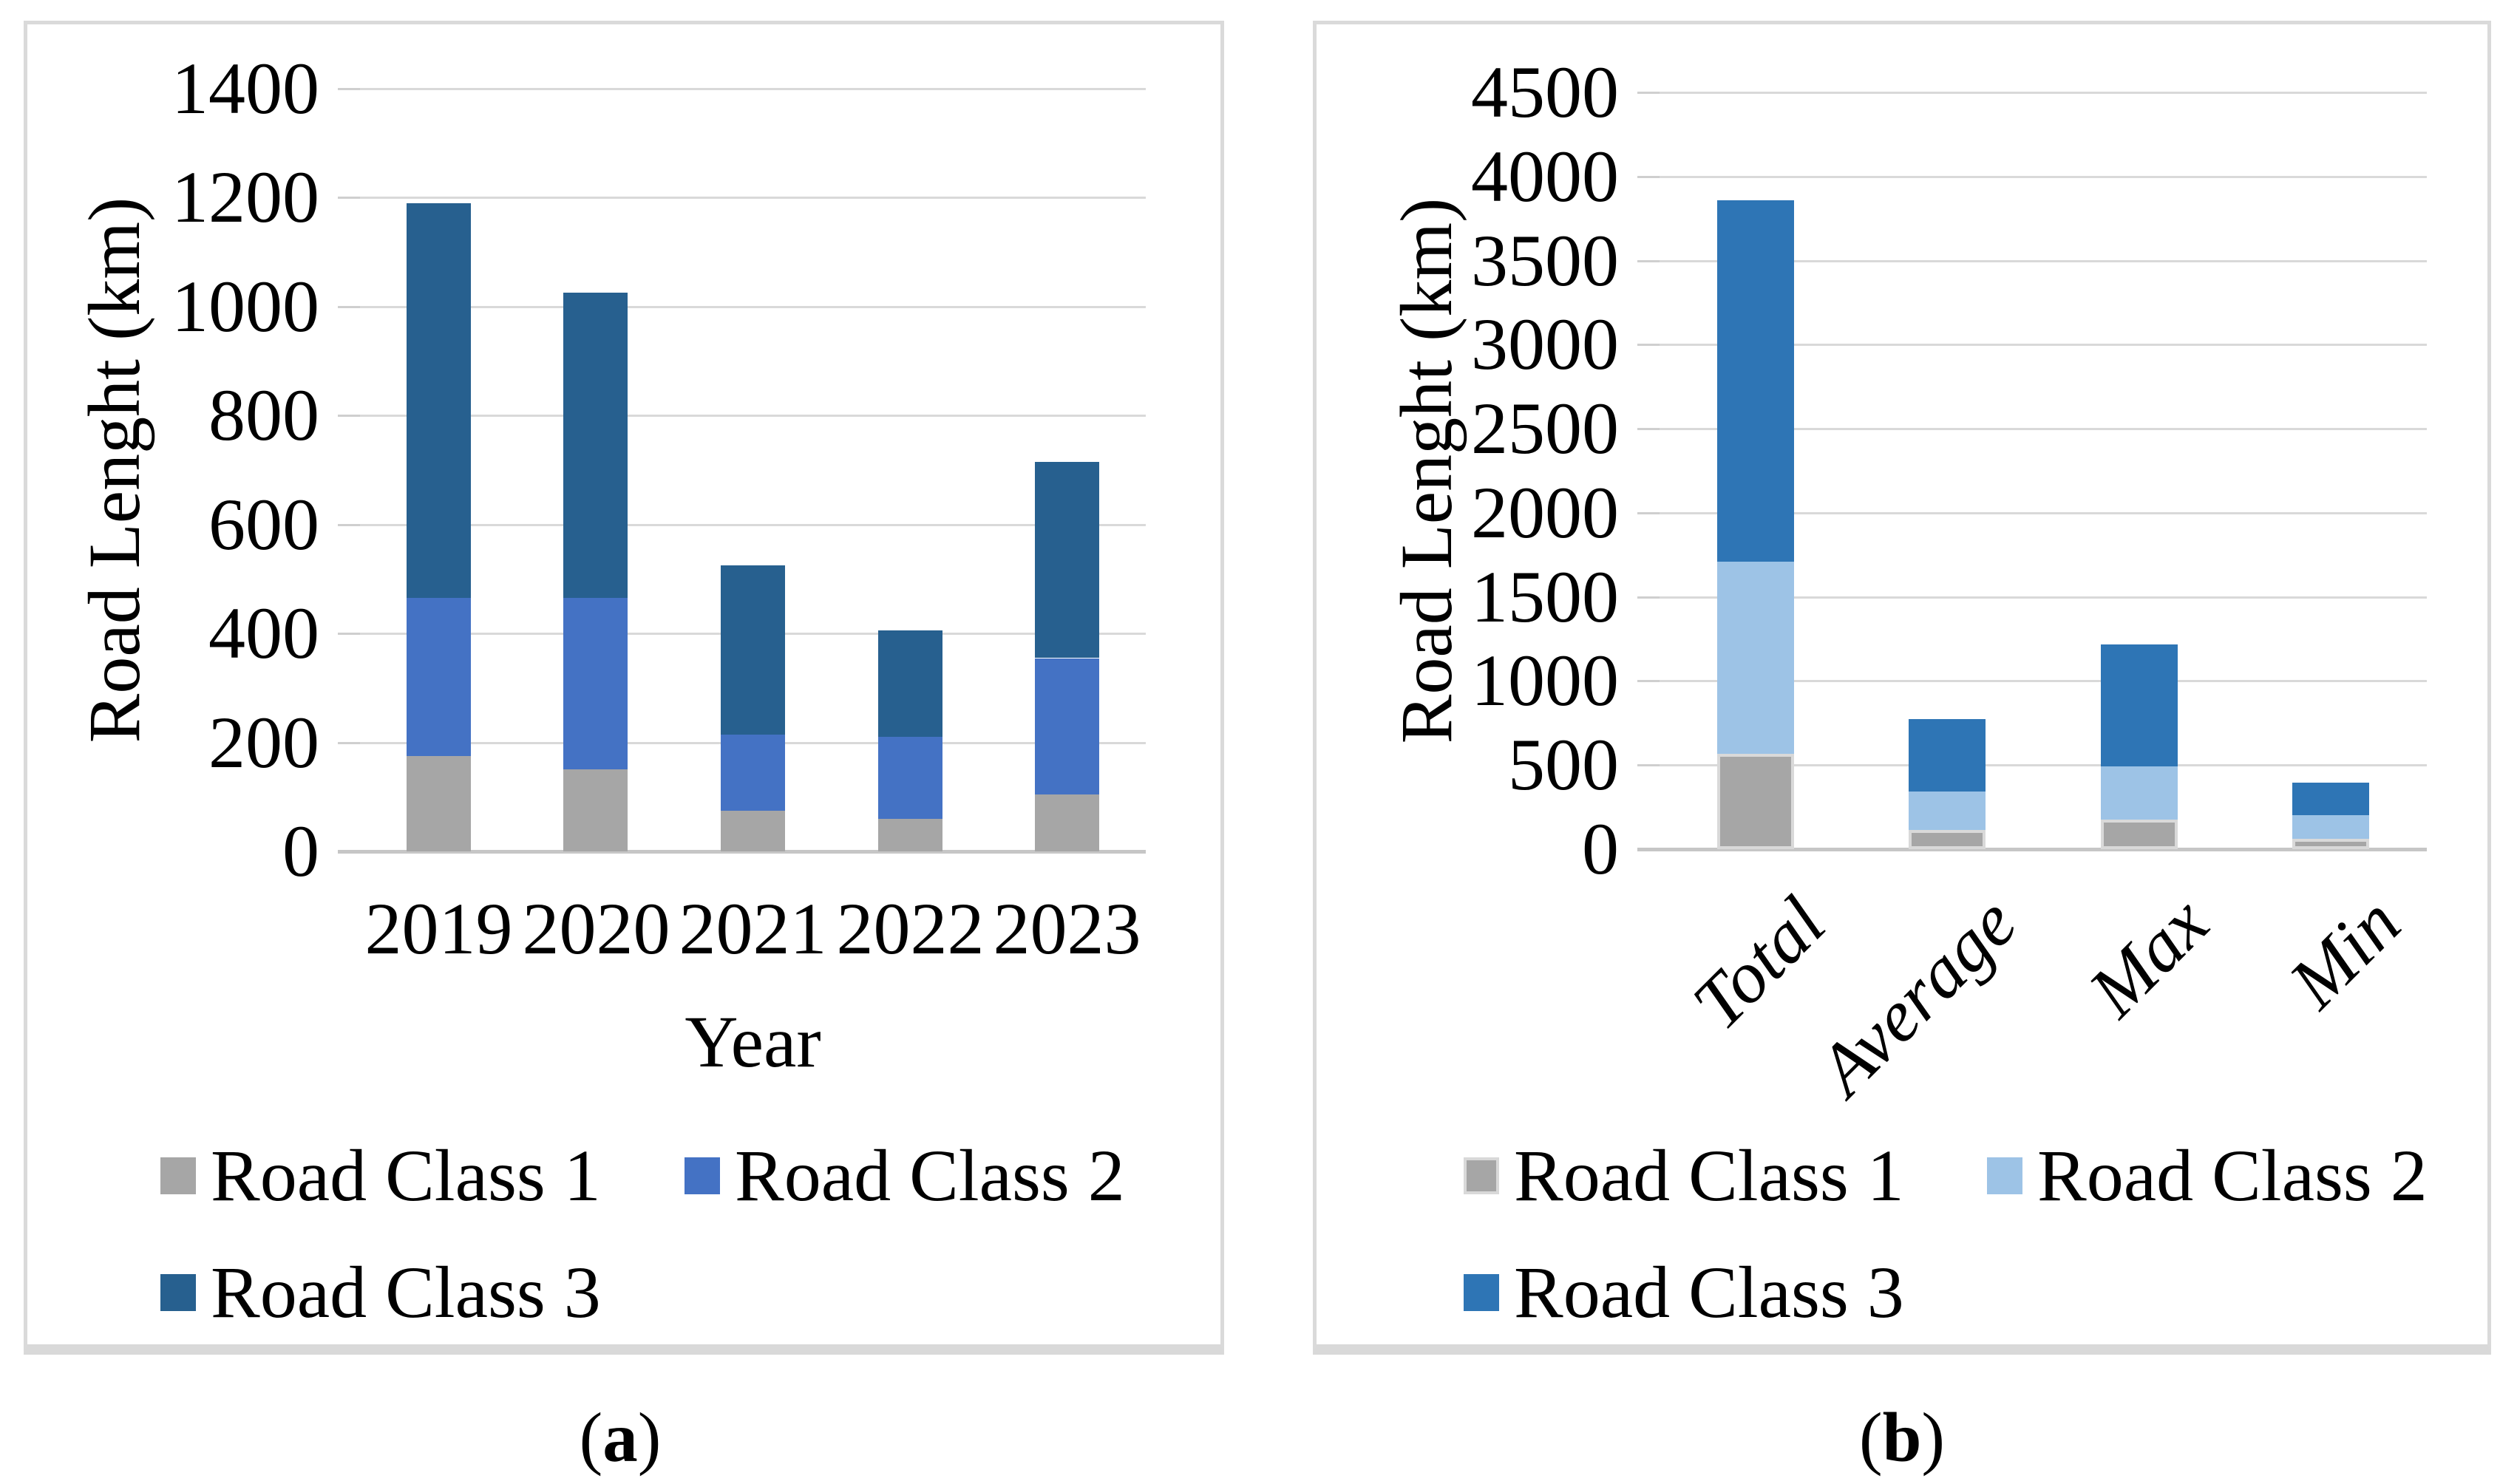 Image resolution: width=2500 pixels, height=1484 pixels. What do you see at coordinates (245, 197) in the screenshot?
I see `y-tick-label: 1200` at bounding box center [245, 197].